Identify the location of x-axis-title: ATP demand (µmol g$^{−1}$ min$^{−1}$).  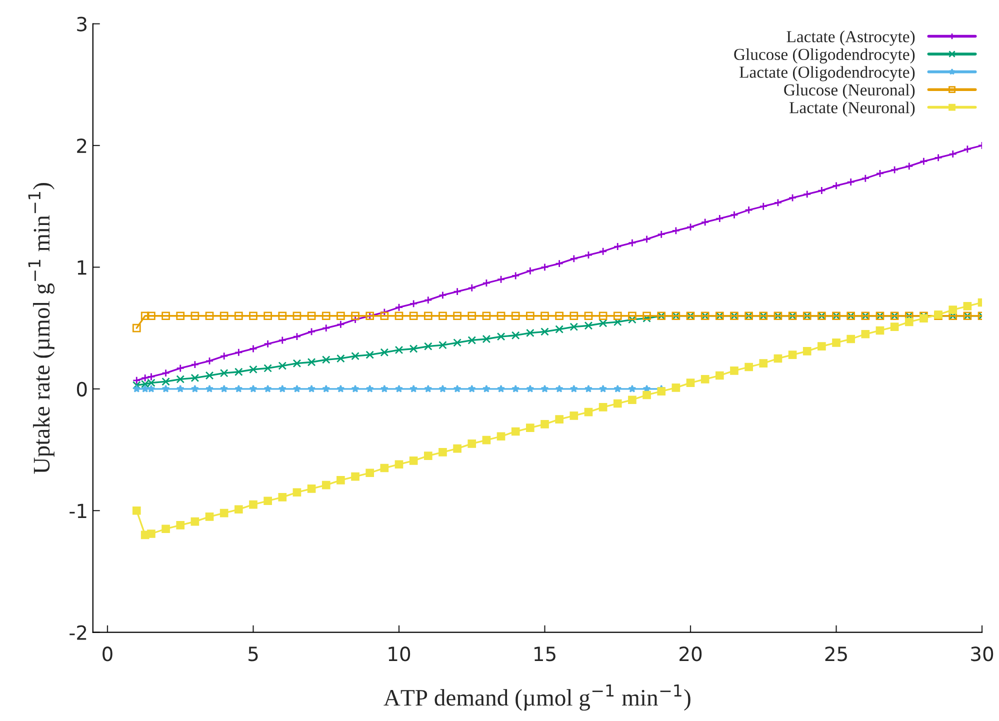
(537, 697).